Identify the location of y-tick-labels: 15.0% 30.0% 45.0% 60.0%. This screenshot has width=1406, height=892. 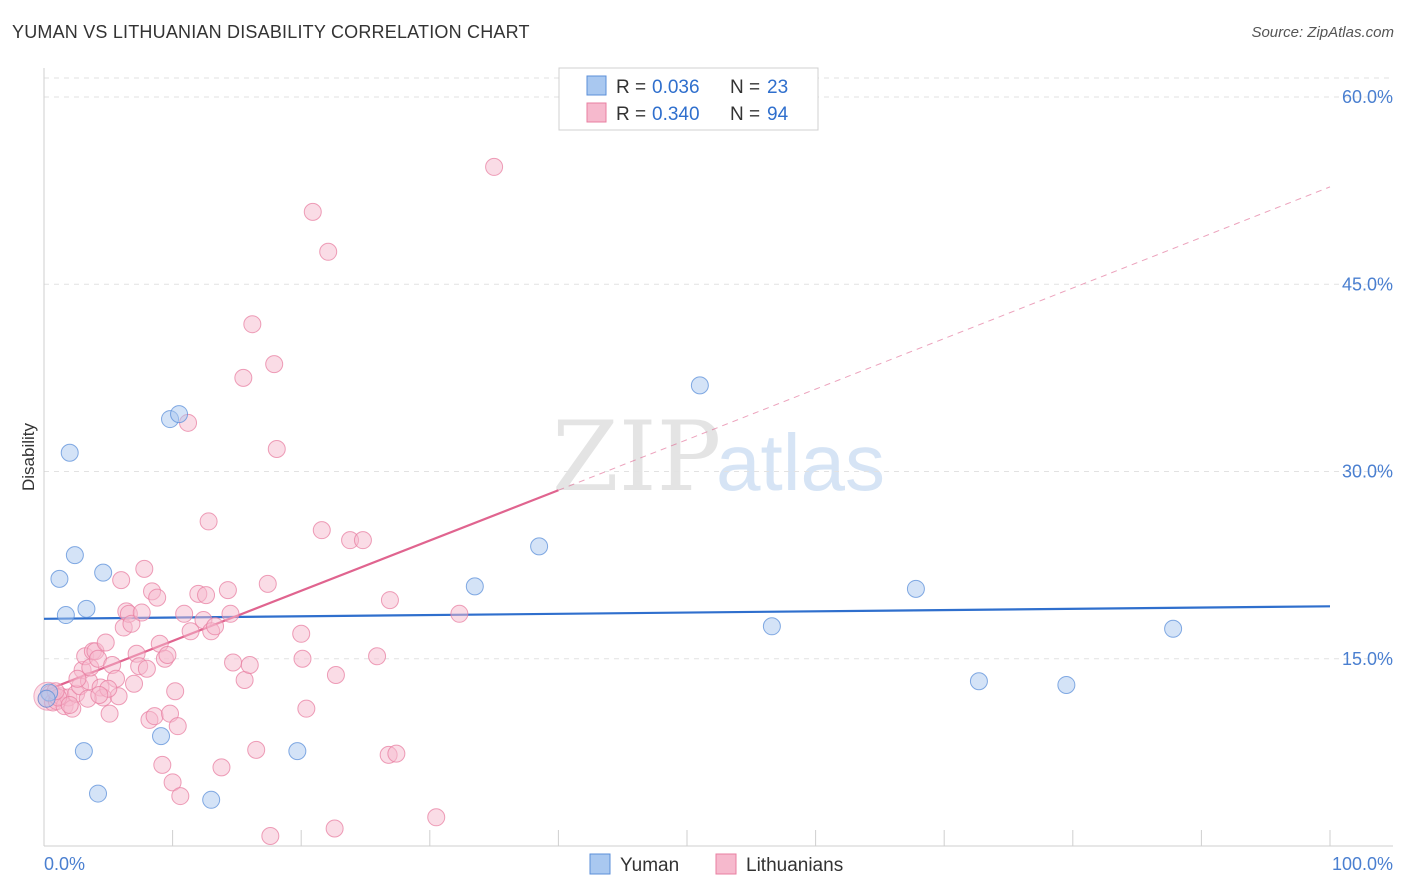
(1367, 378).